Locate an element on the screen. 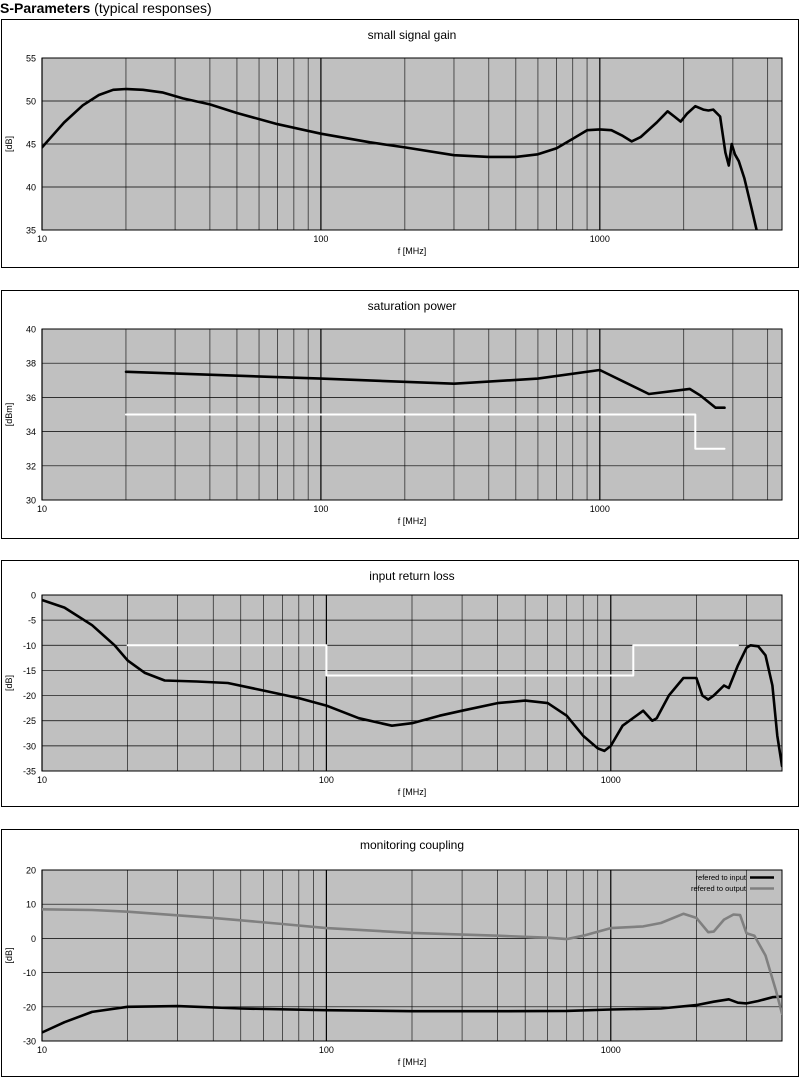  y-tick-label: 35 is located at coordinates (31, 231).